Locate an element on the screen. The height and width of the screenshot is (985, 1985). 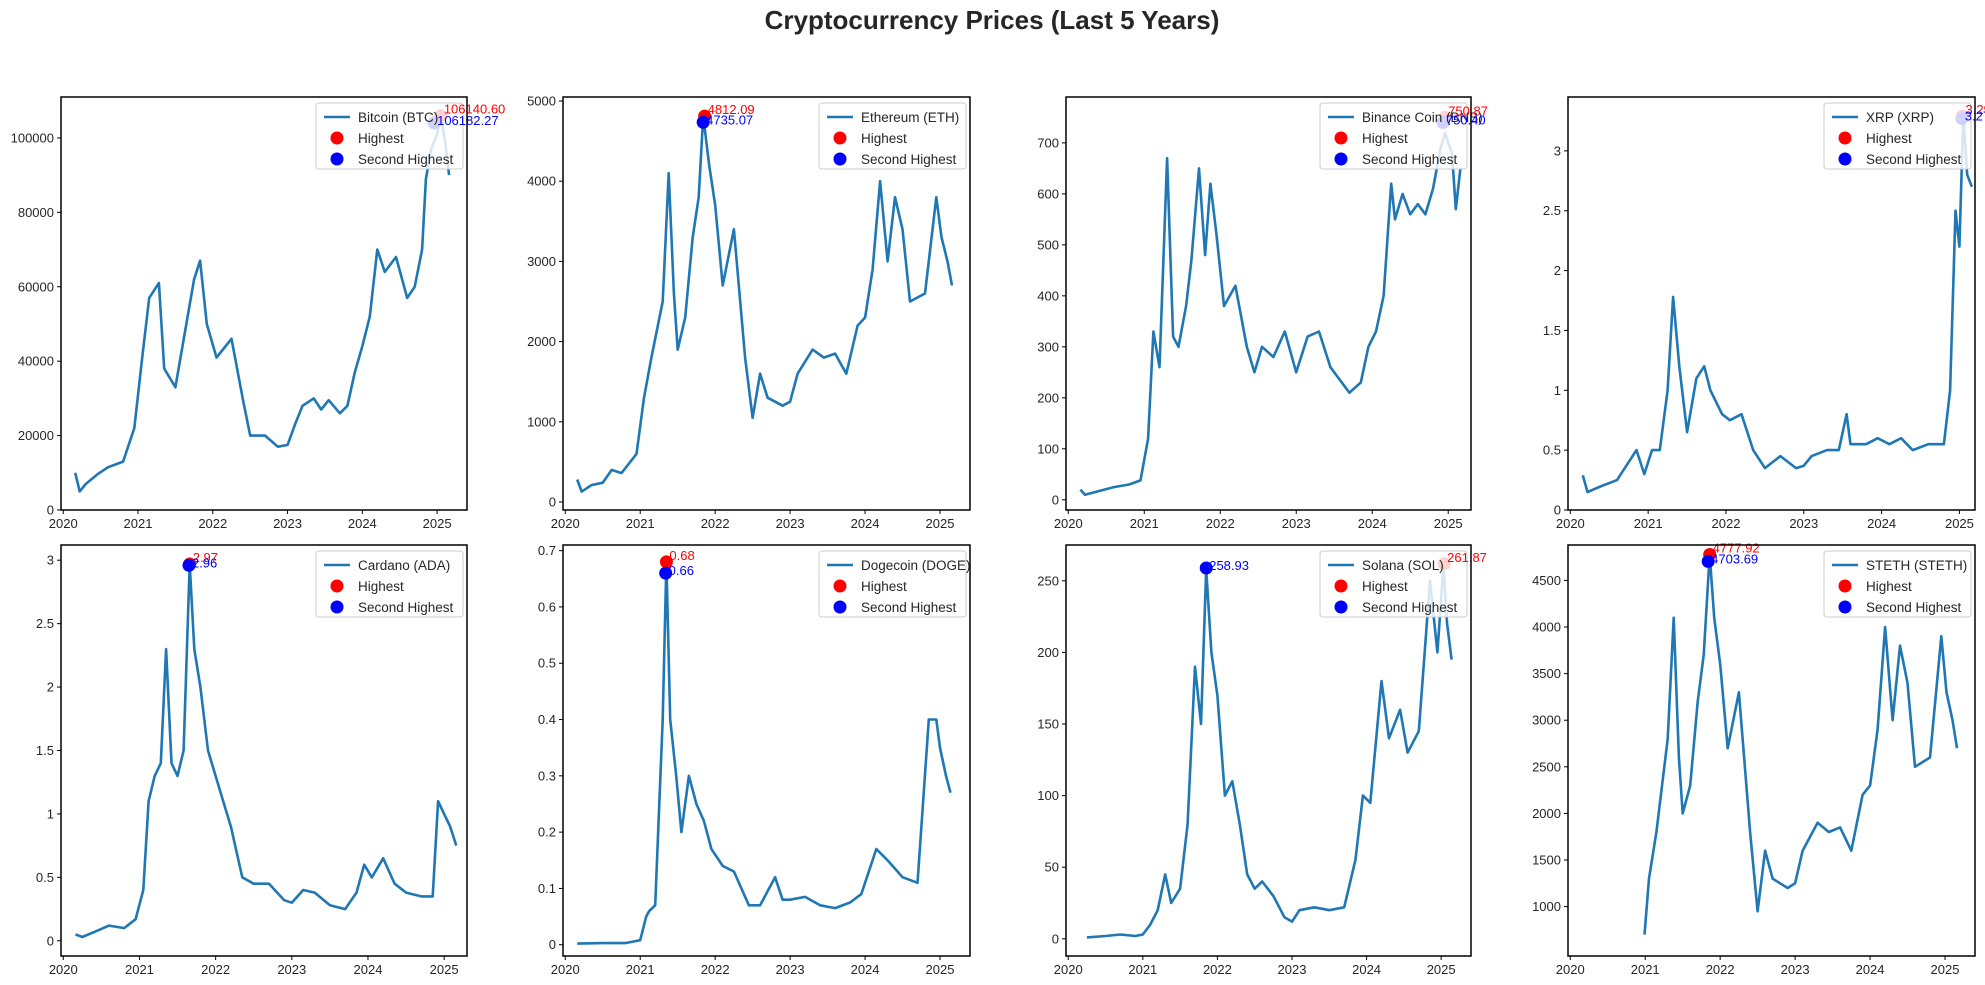
y-tick-label: 60000 is located at coordinates (36, 286).